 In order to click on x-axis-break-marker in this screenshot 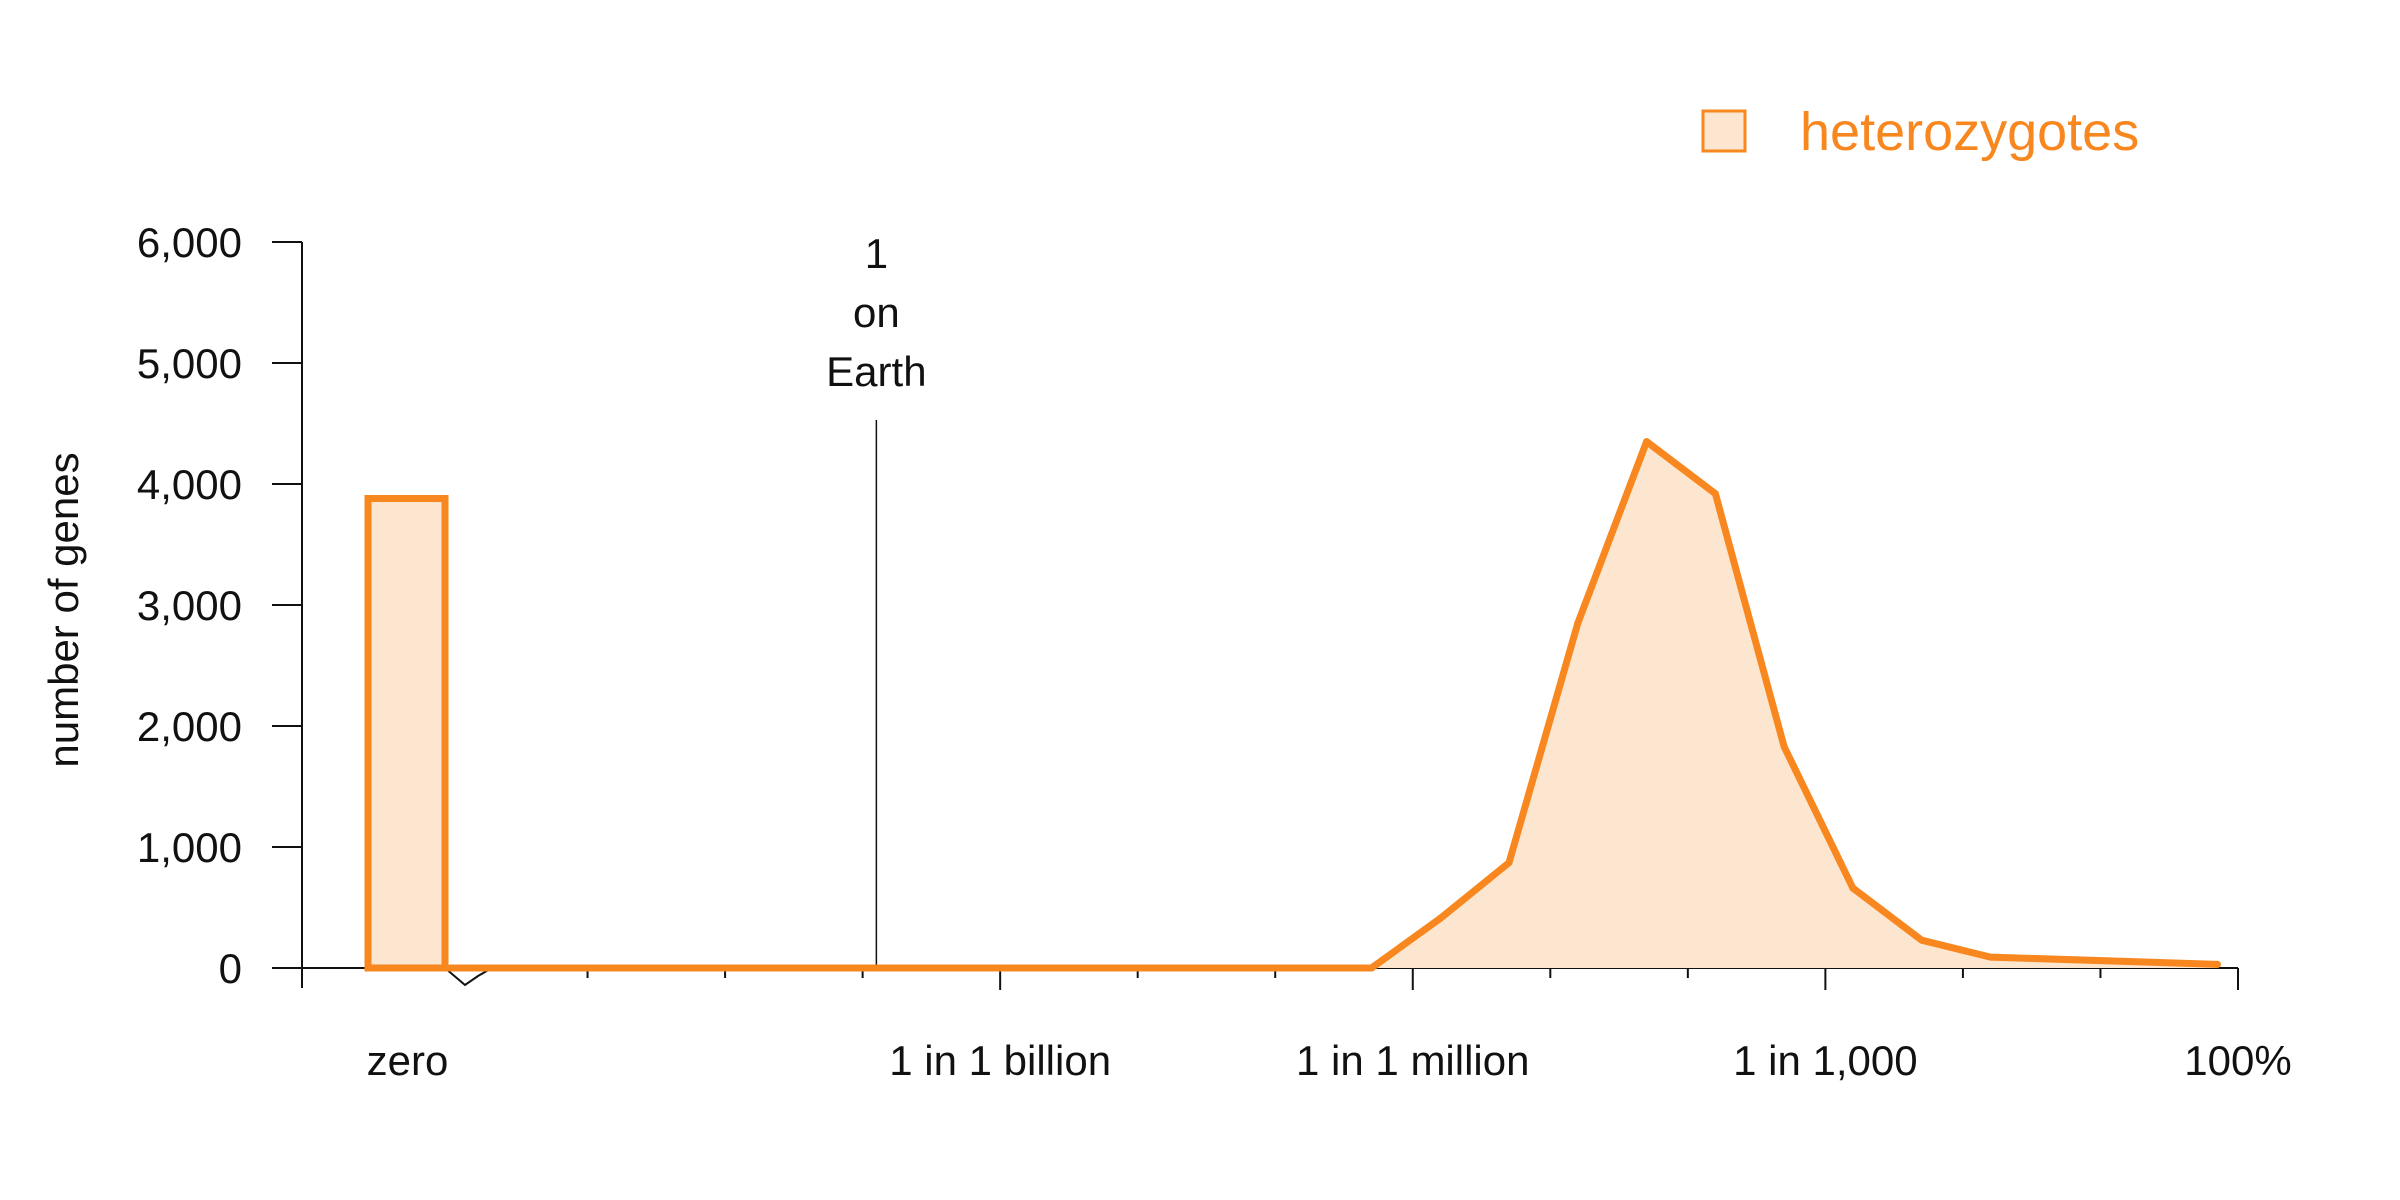, I will do `click(468, 977)`.